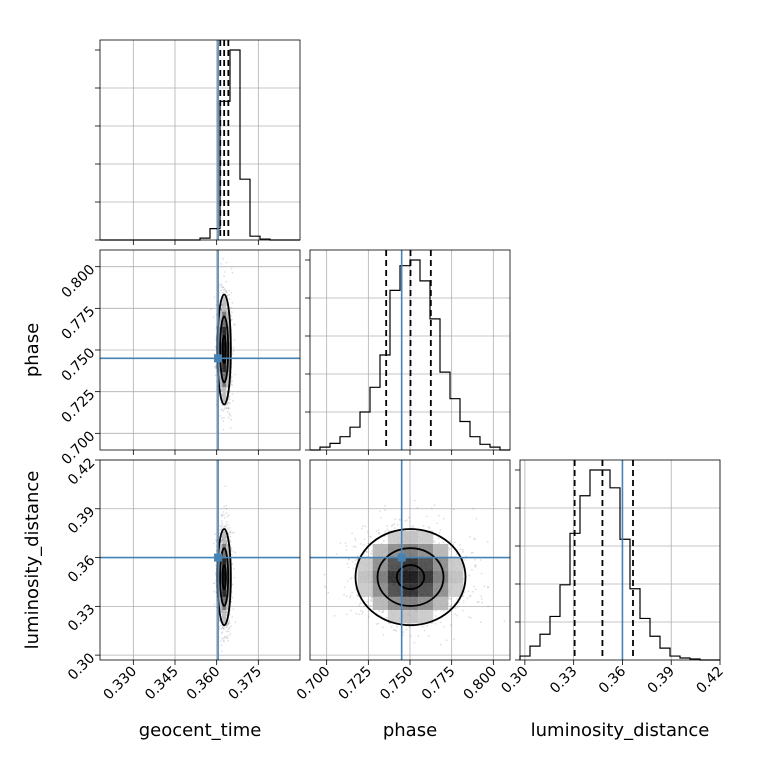  Describe the element at coordinates (439, 684) in the screenshot. I see `x-tick-label-phase: 0.775` at that location.